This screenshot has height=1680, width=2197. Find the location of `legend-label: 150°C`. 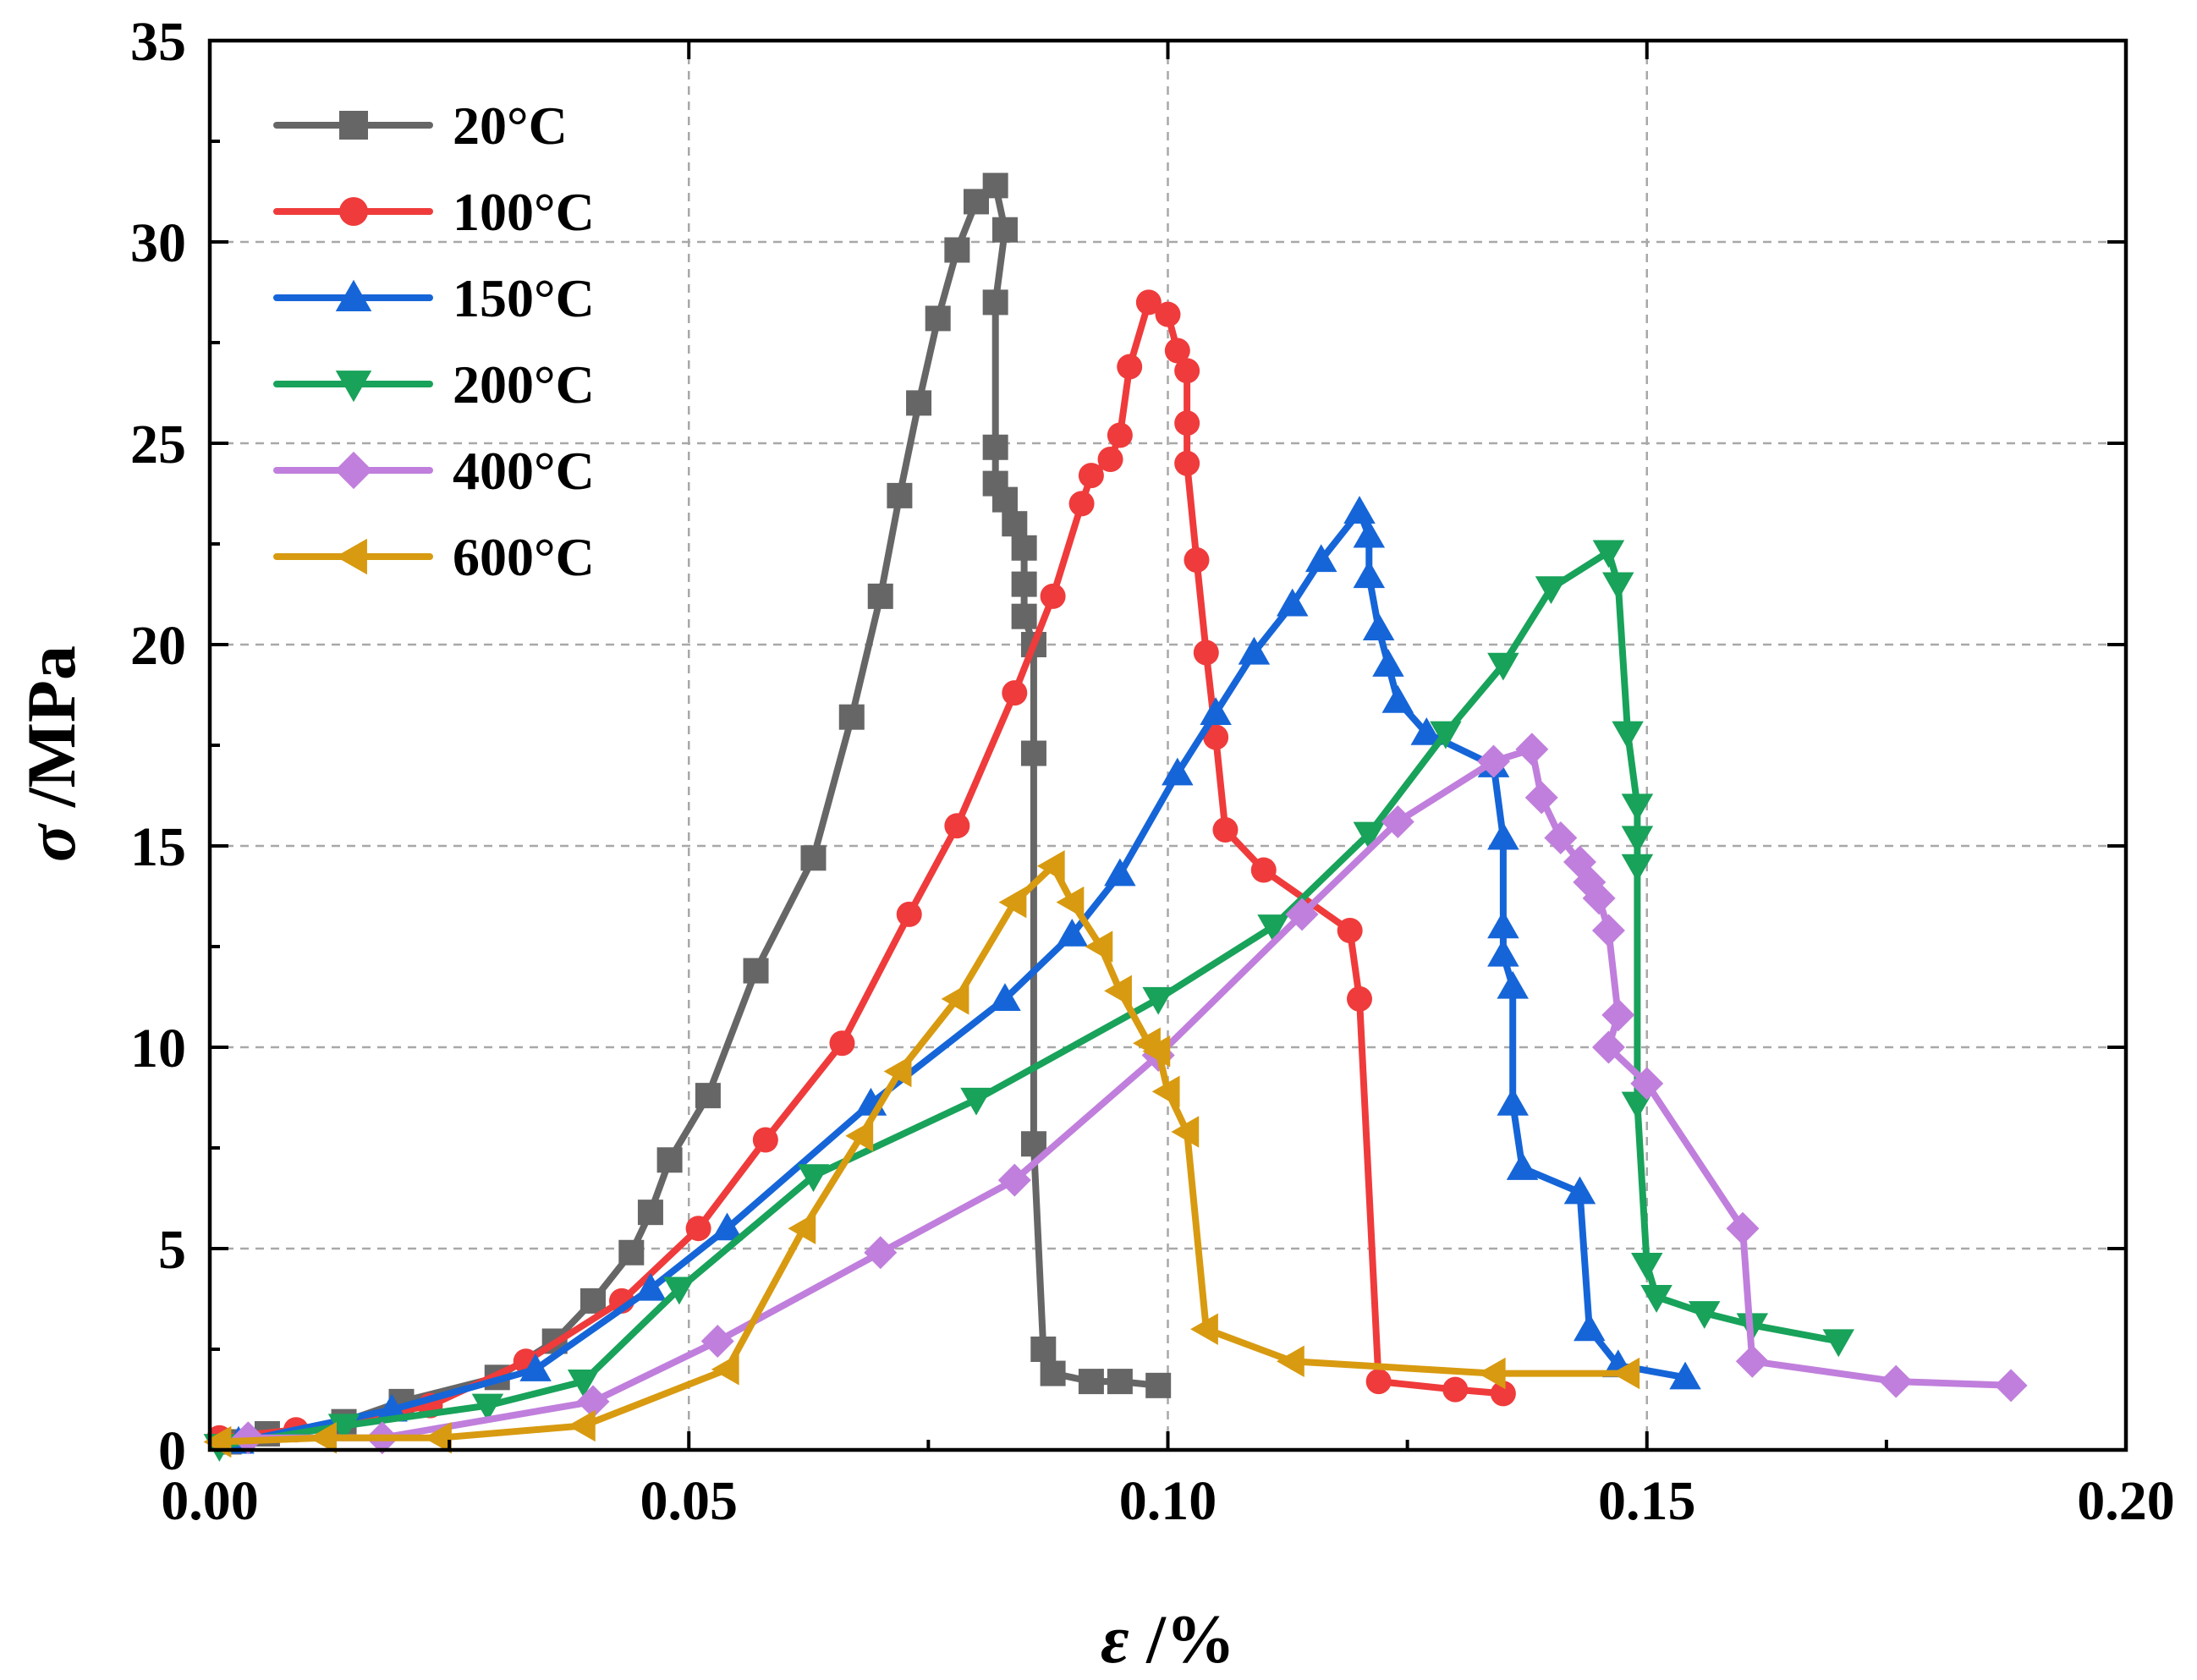

legend-label: 150°C is located at coordinates (524, 298).